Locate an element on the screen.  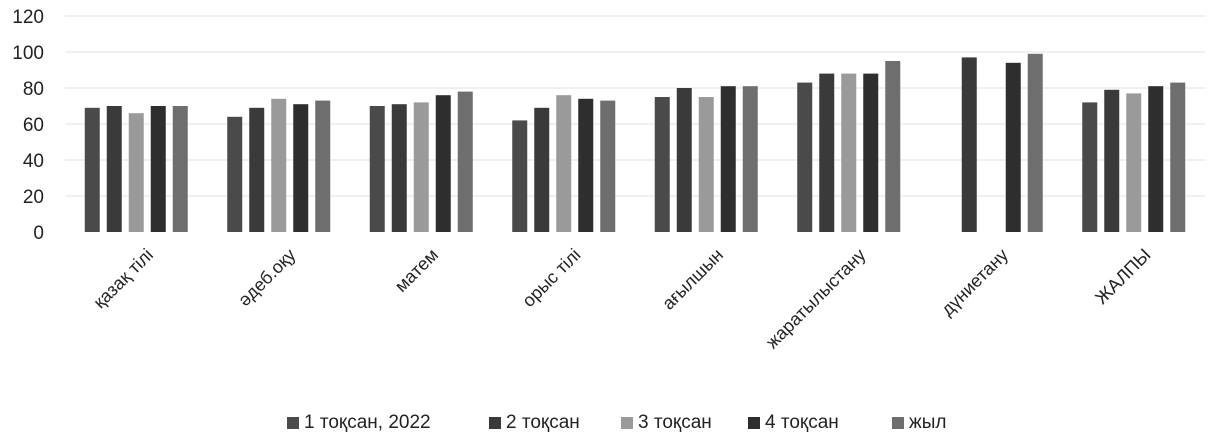
y-tick-label: 40 is located at coordinates (33, 161).